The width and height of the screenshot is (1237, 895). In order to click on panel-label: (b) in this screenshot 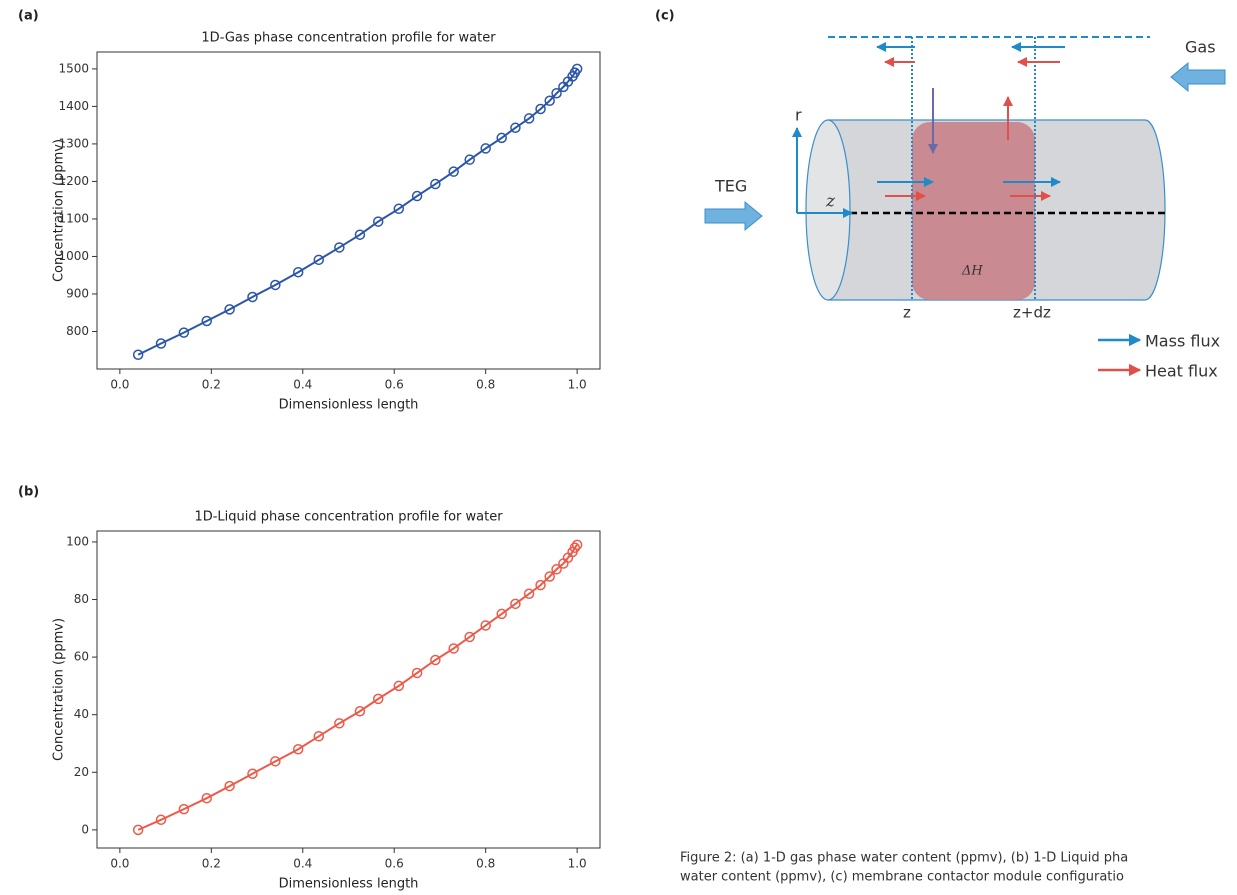, I will do `click(28, 492)`.